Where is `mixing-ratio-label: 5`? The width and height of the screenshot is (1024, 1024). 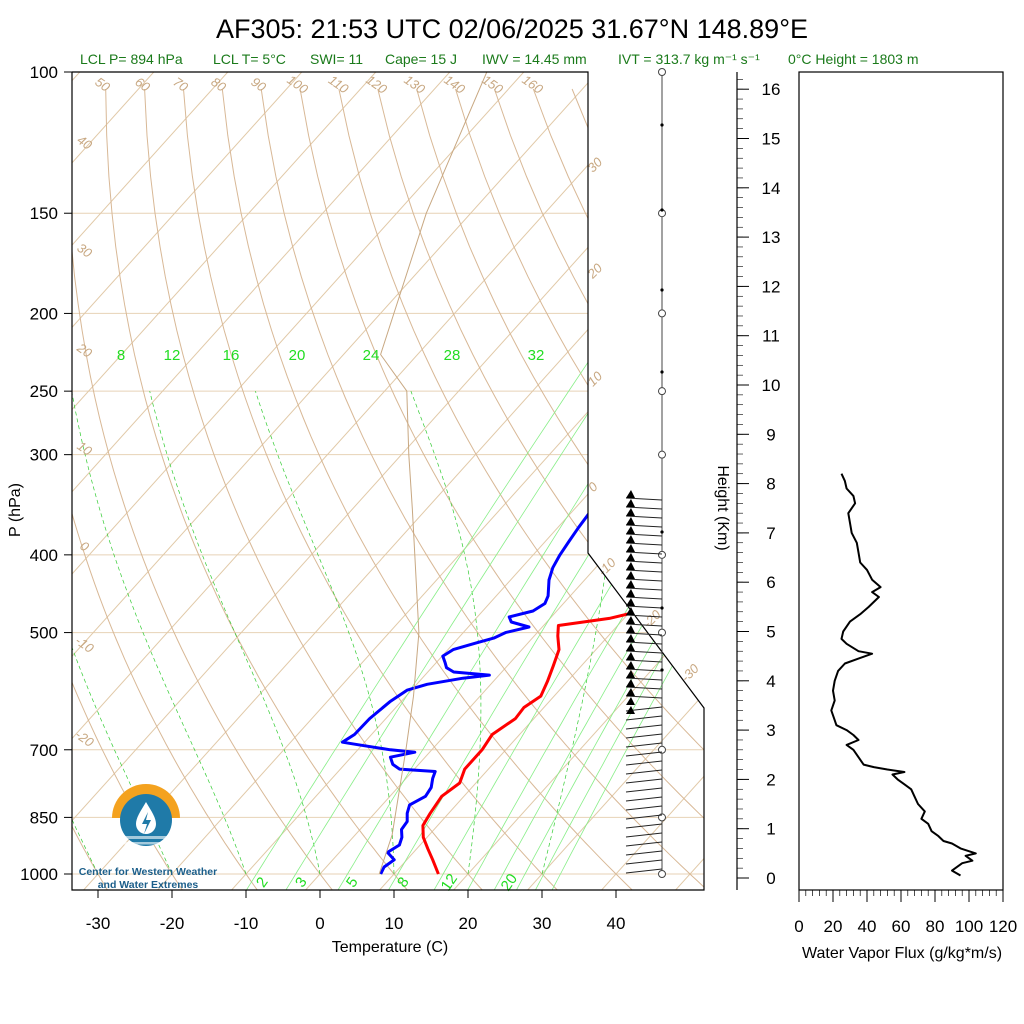 mixing-ratio-label: 5 is located at coordinates (352, 882).